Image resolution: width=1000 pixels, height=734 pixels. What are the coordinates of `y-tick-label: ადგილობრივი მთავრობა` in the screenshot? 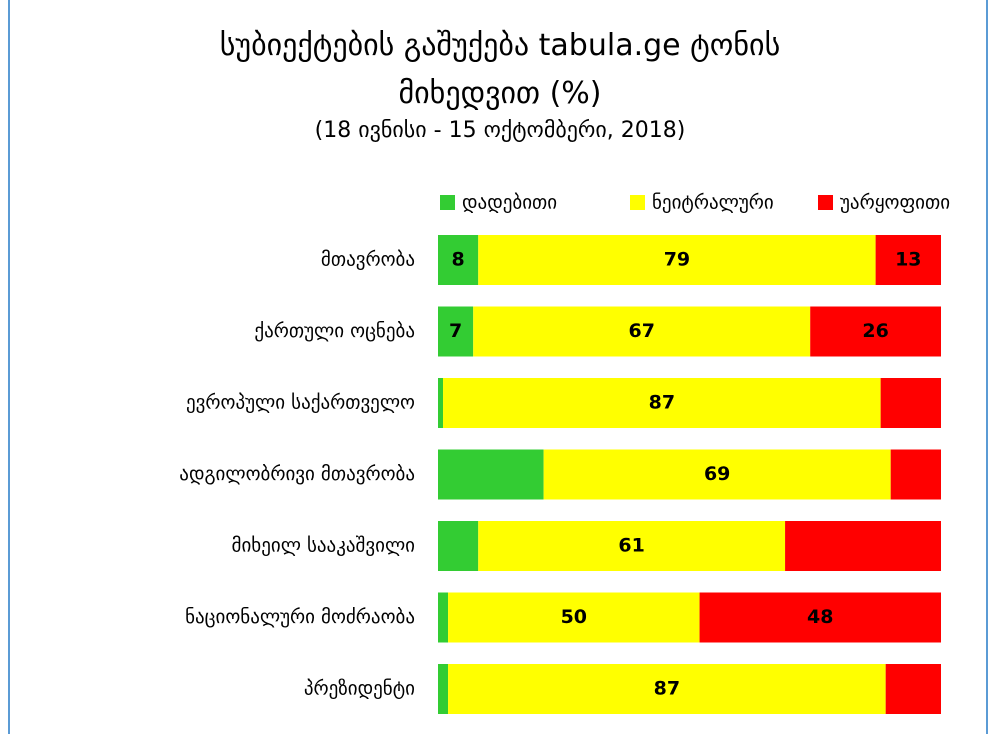 It's located at (297, 474).